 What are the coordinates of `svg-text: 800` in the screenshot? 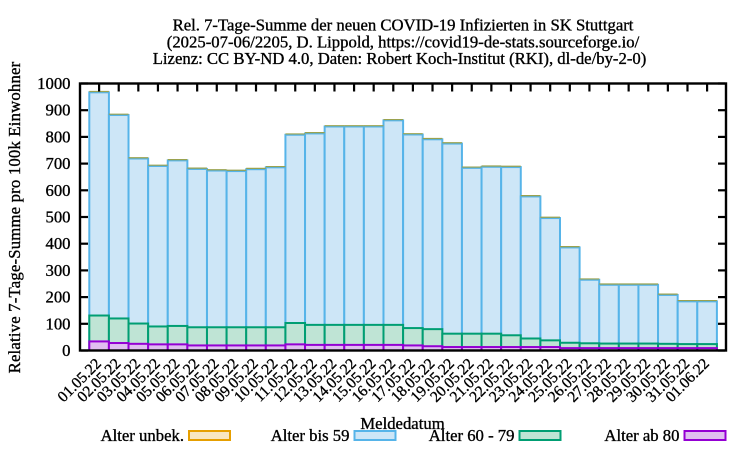 It's located at (57, 136).